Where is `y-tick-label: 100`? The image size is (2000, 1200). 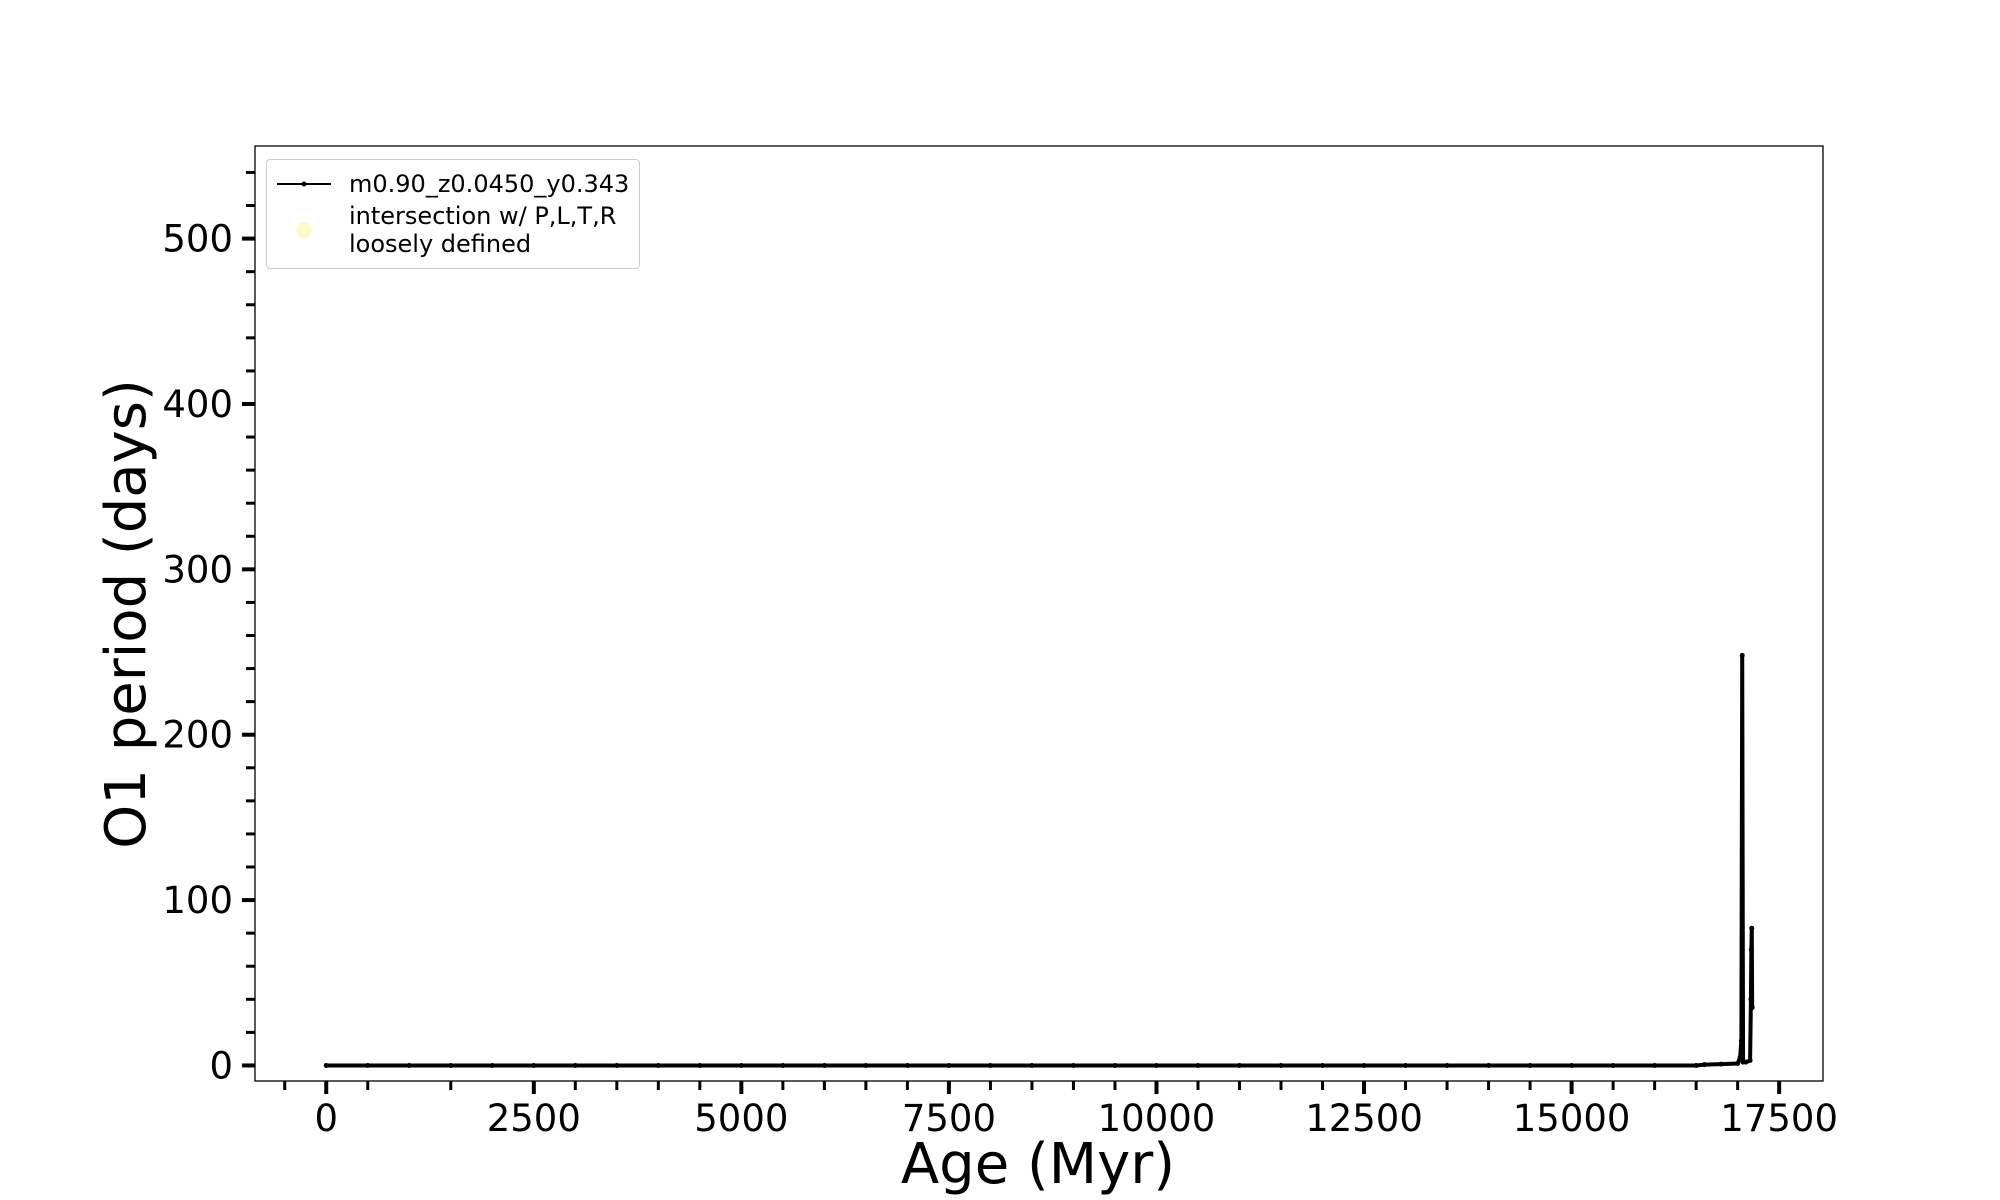
y-tick-label: 100 is located at coordinates (197, 900).